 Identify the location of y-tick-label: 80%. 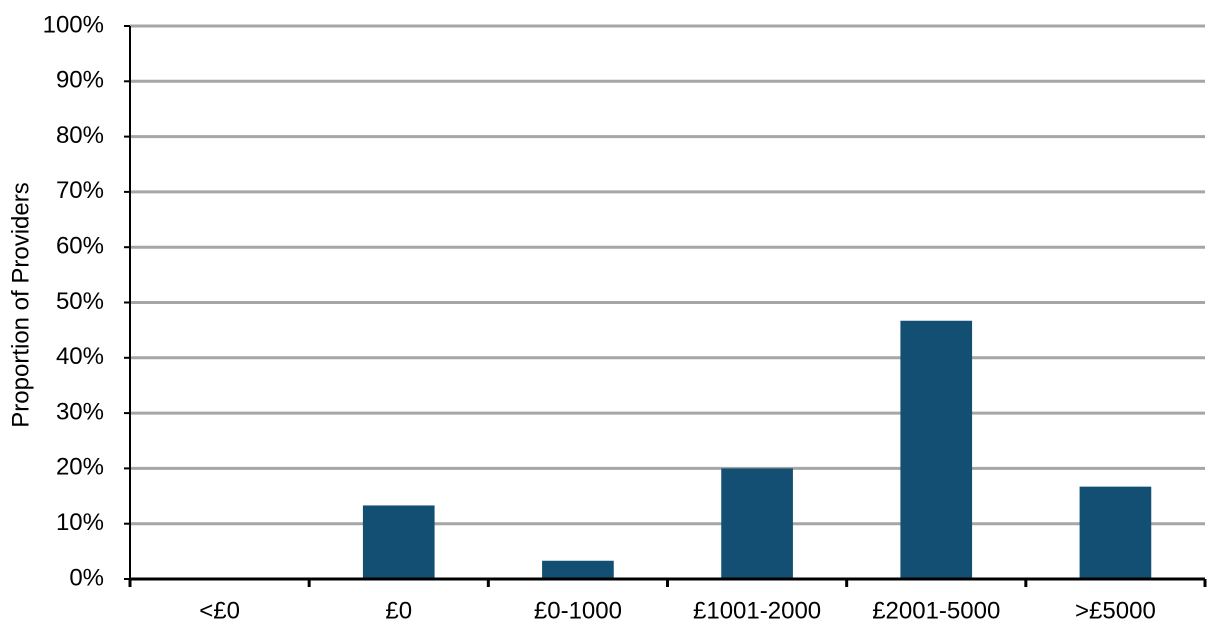
(80, 135).